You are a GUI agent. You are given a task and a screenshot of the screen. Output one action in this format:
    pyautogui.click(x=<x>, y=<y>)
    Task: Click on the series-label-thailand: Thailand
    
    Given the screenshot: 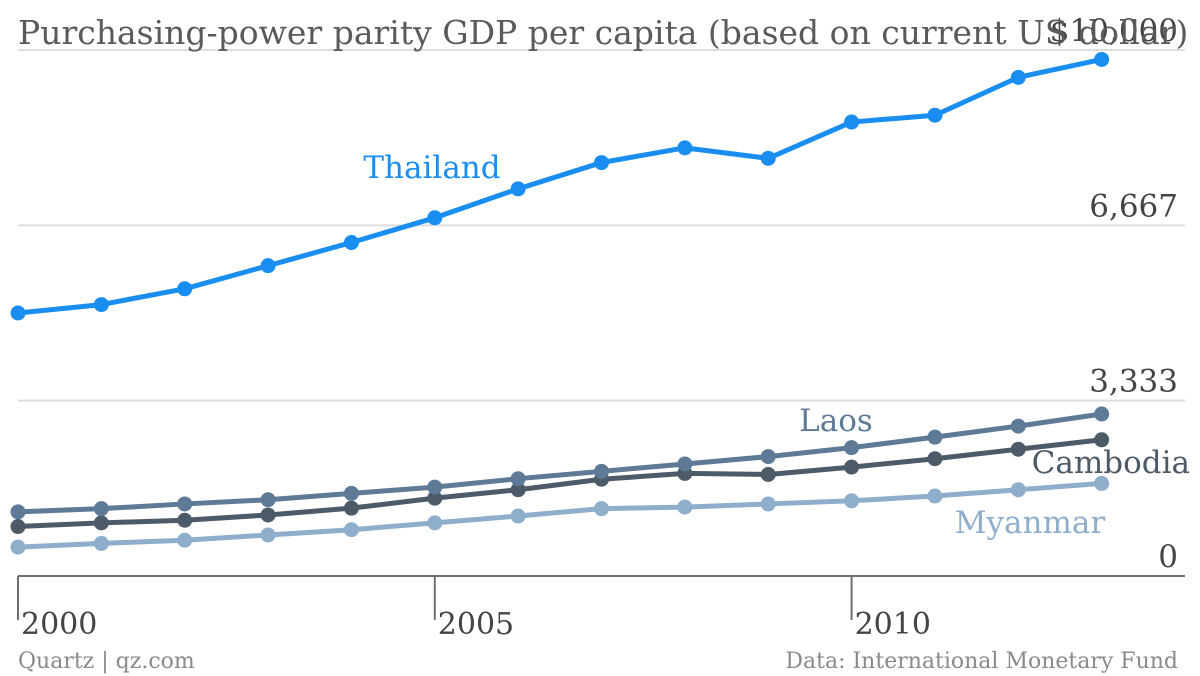 What is the action you would take?
    pyautogui.click(x=431, y=168)
    